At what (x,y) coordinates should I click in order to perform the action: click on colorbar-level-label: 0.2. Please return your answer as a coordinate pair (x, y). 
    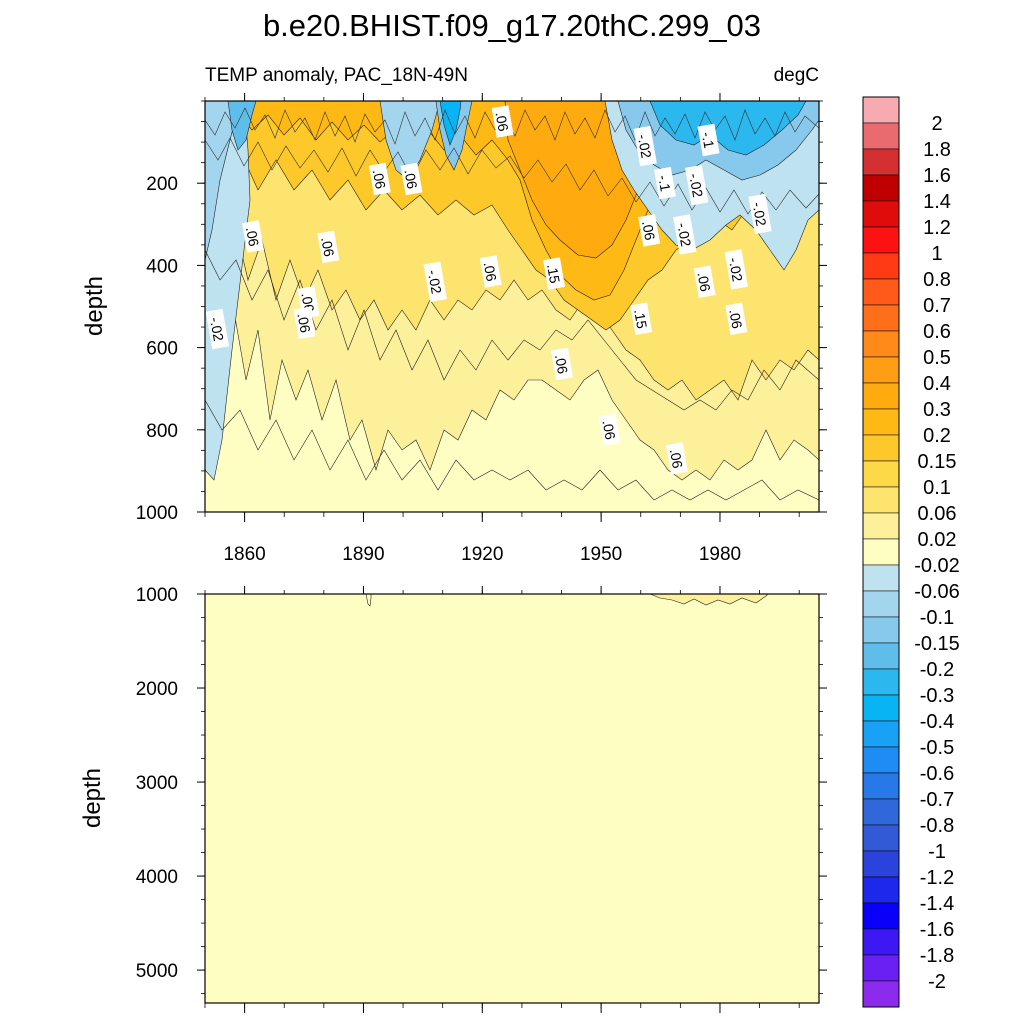
    Looking at the image, I should click on (937, 436).